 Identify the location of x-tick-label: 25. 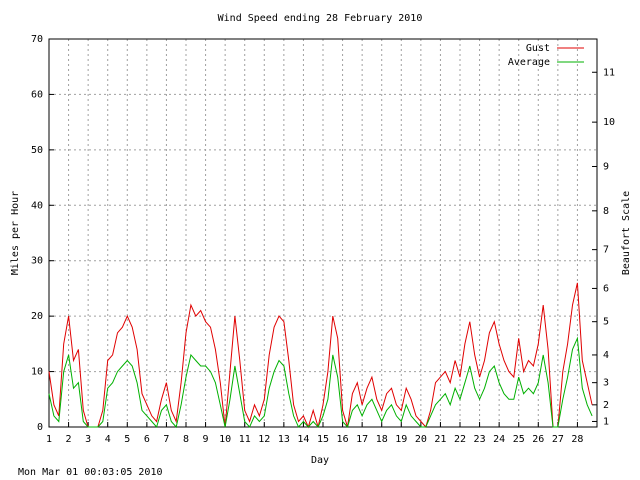
(519, 439).